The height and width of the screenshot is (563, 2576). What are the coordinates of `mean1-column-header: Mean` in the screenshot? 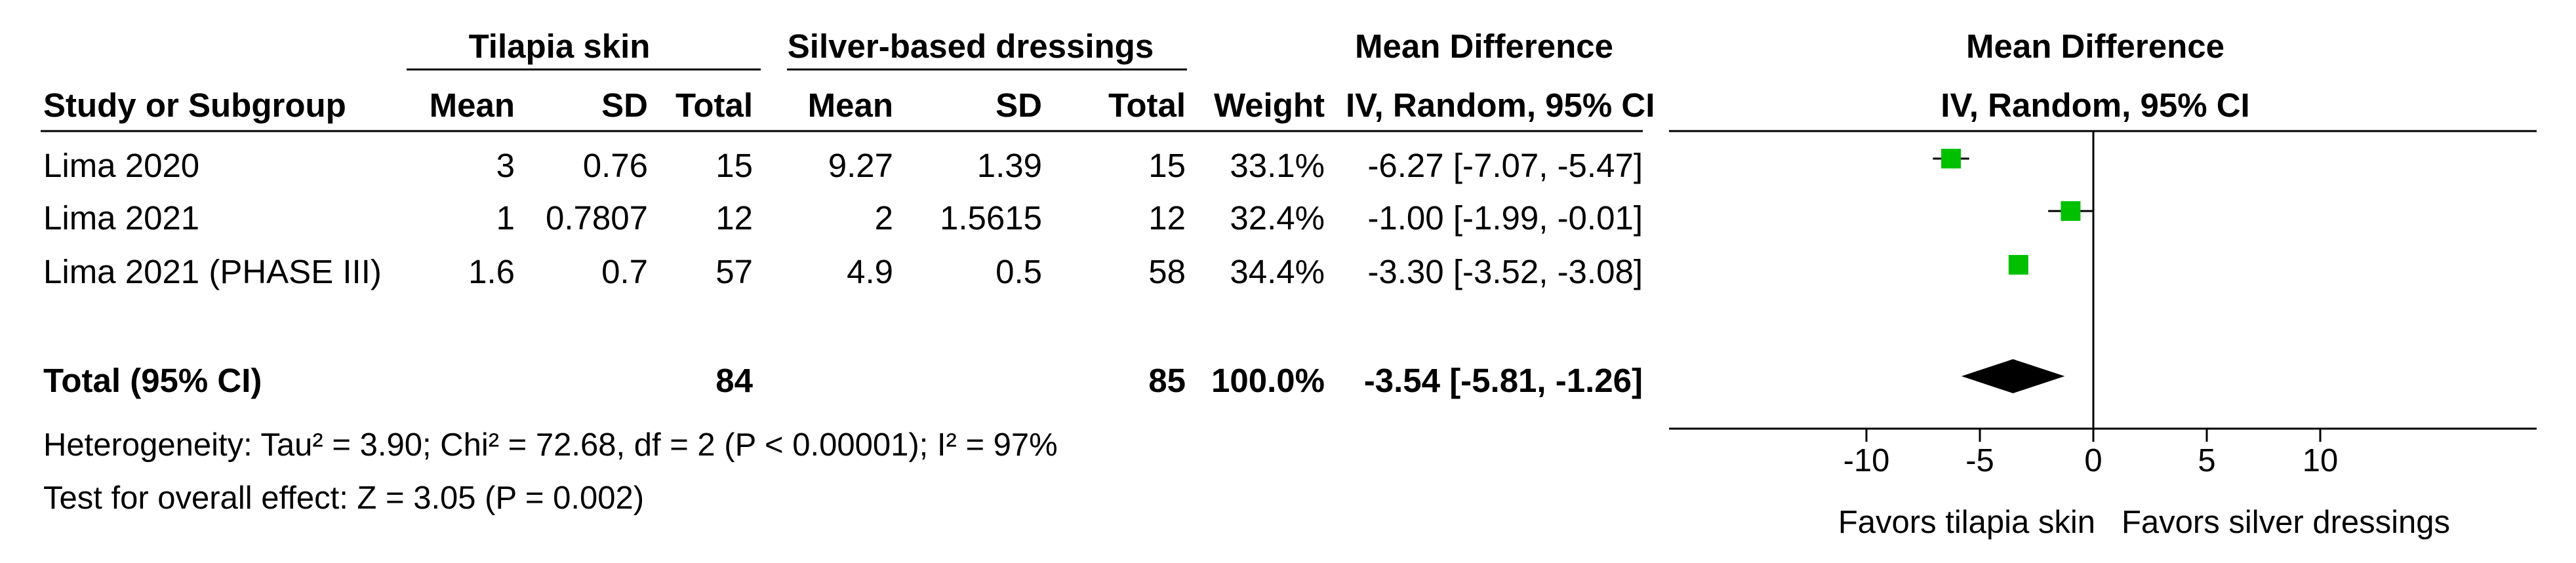 It's located at (472, 105).